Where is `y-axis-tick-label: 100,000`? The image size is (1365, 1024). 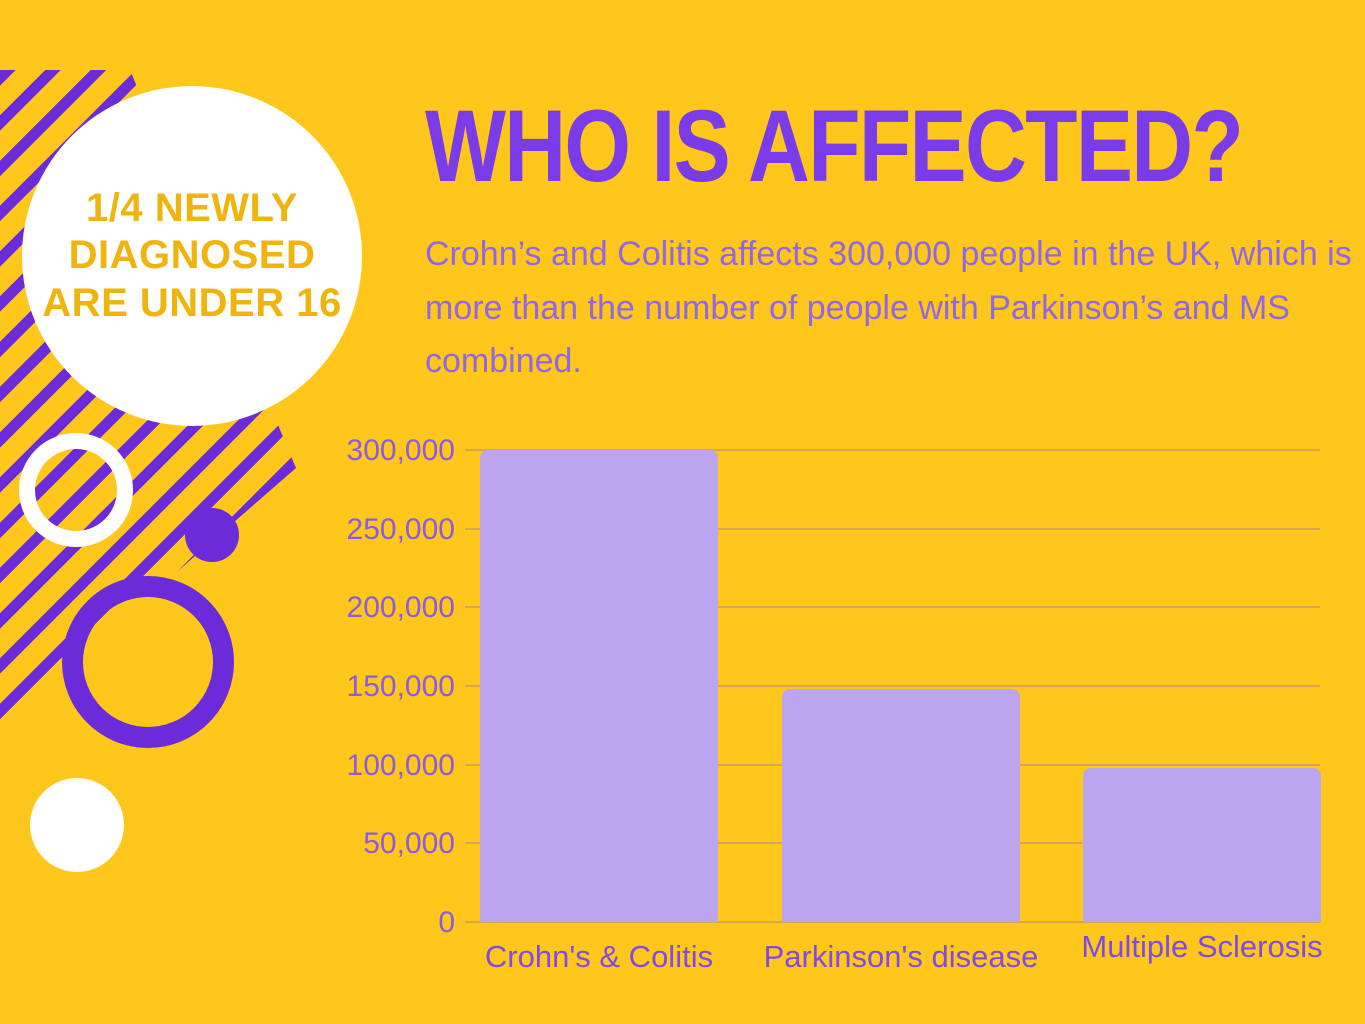
y-axis-tick-label: 100,000 is located at coordinates (400, 765).